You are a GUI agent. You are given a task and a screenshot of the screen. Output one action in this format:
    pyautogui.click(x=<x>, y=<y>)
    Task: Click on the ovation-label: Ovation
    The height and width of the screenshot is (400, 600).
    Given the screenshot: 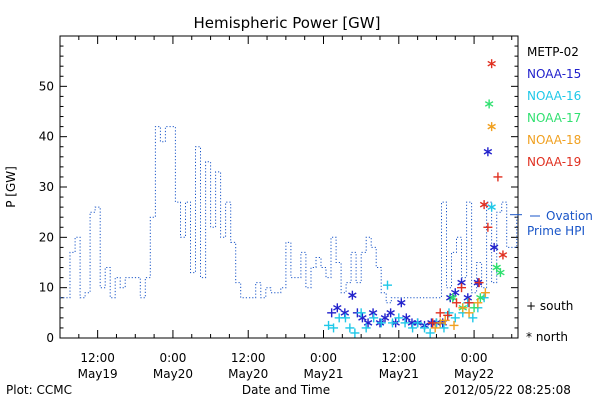 What is the action you would take?
    pyautogui.click(x=569, y=216)
    